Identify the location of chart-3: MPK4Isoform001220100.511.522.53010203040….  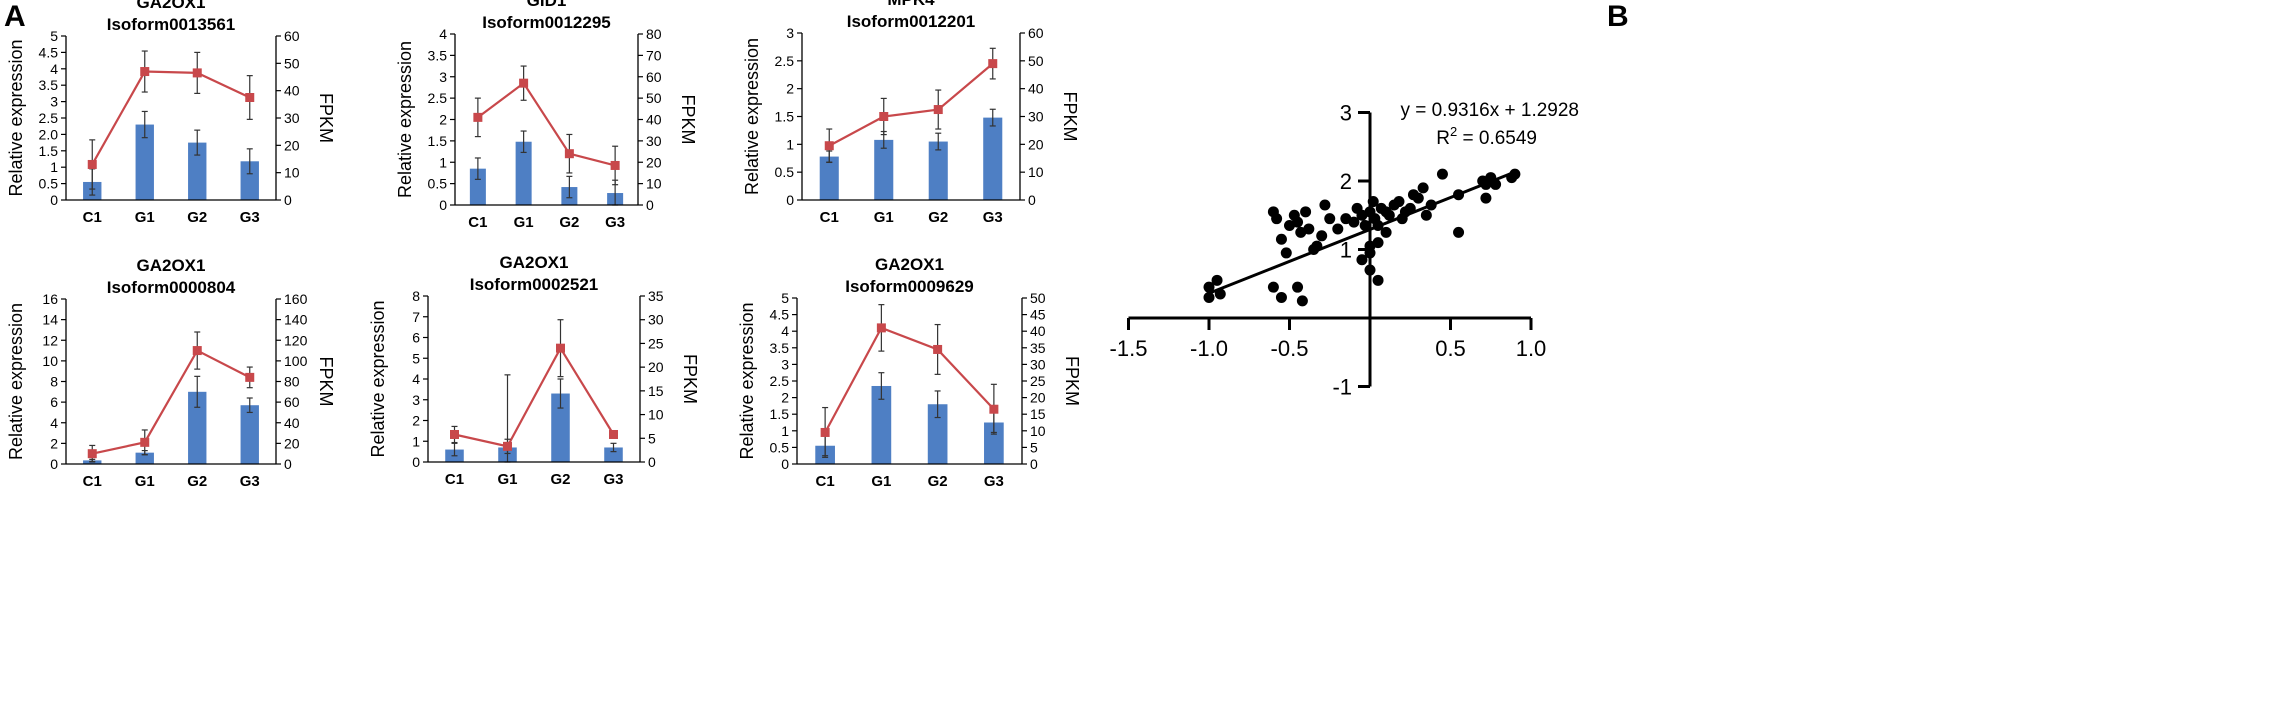
(911, 113).